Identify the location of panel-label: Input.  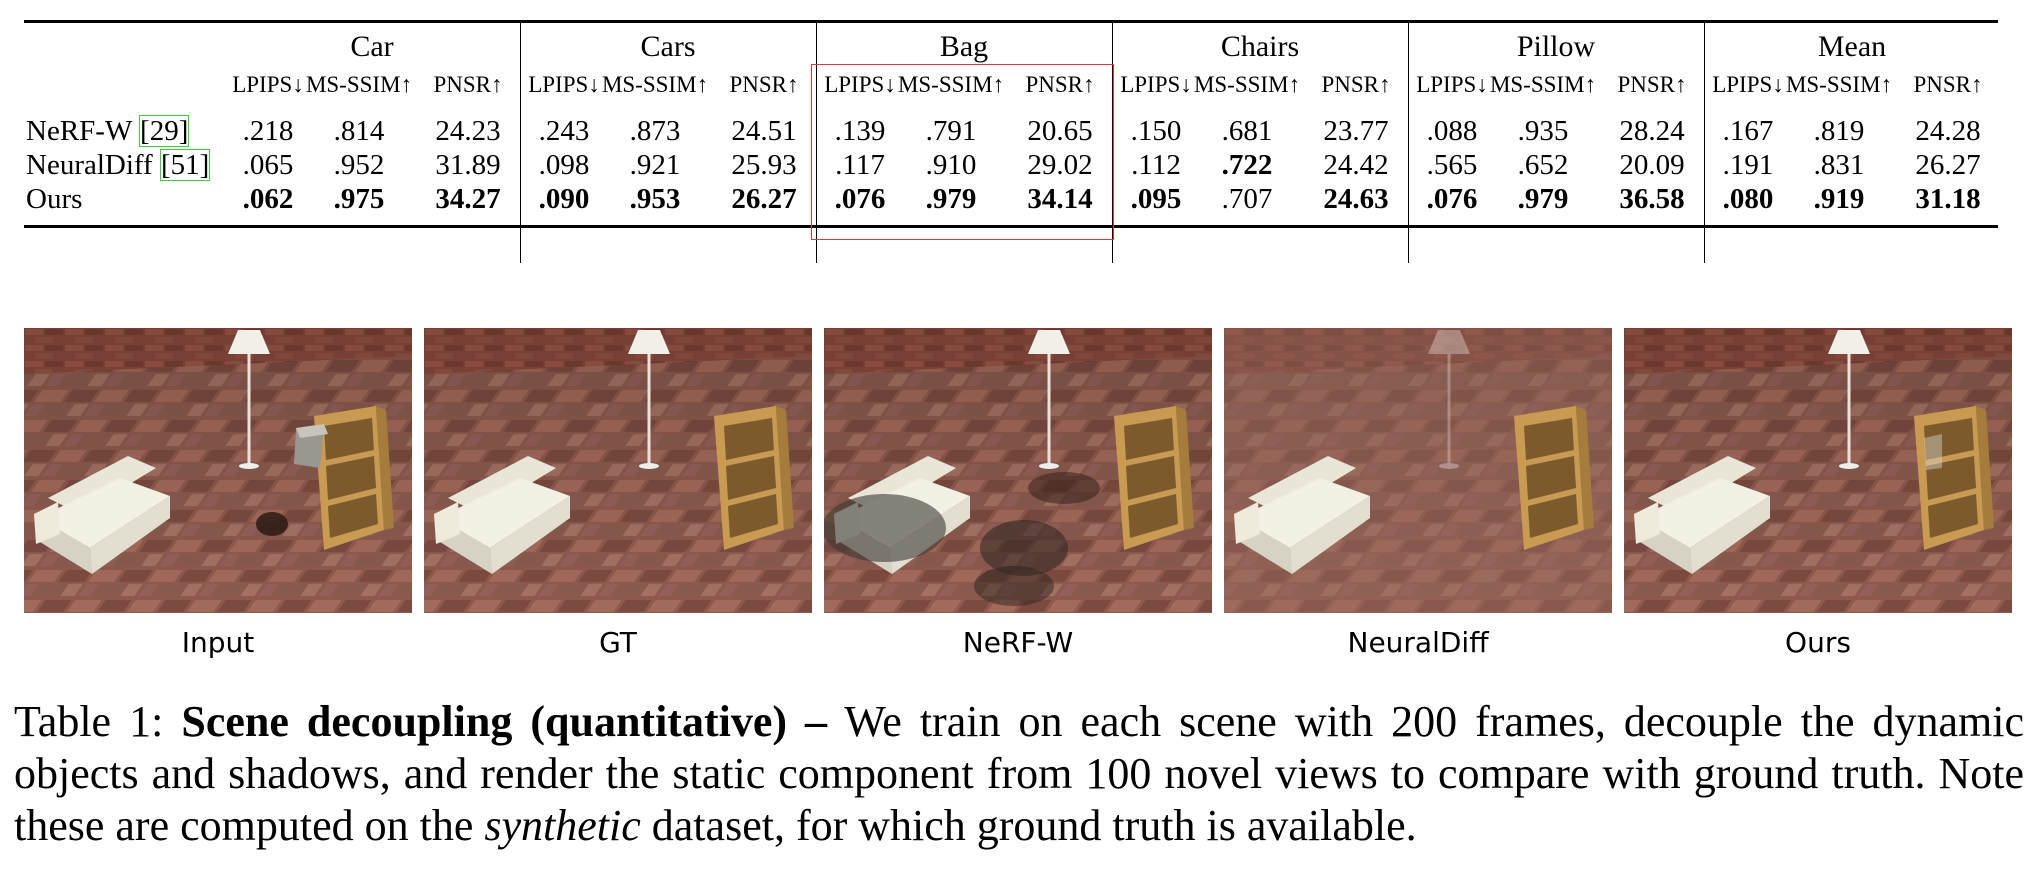
(218, 642).